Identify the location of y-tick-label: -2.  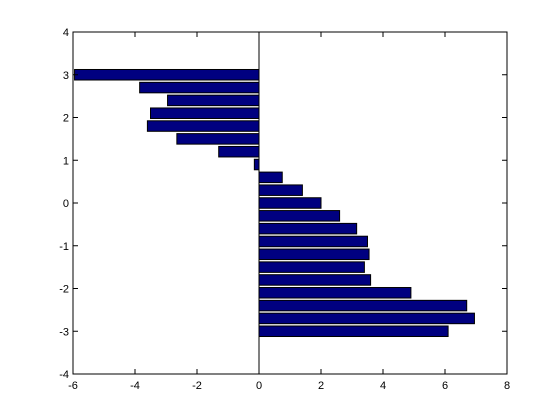
(64, 290).